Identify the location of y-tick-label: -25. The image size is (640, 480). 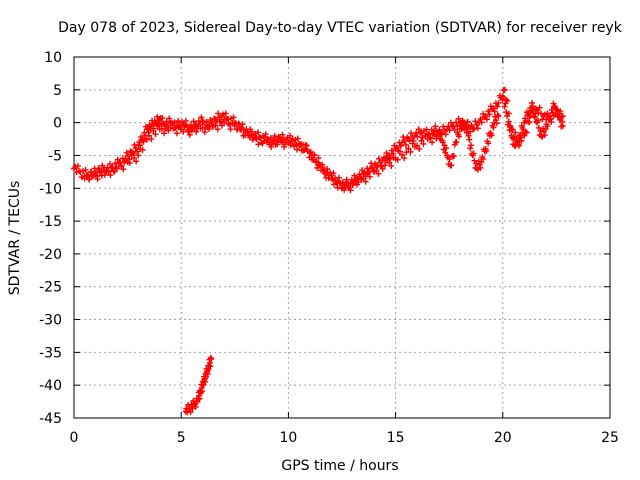
(50, 288).